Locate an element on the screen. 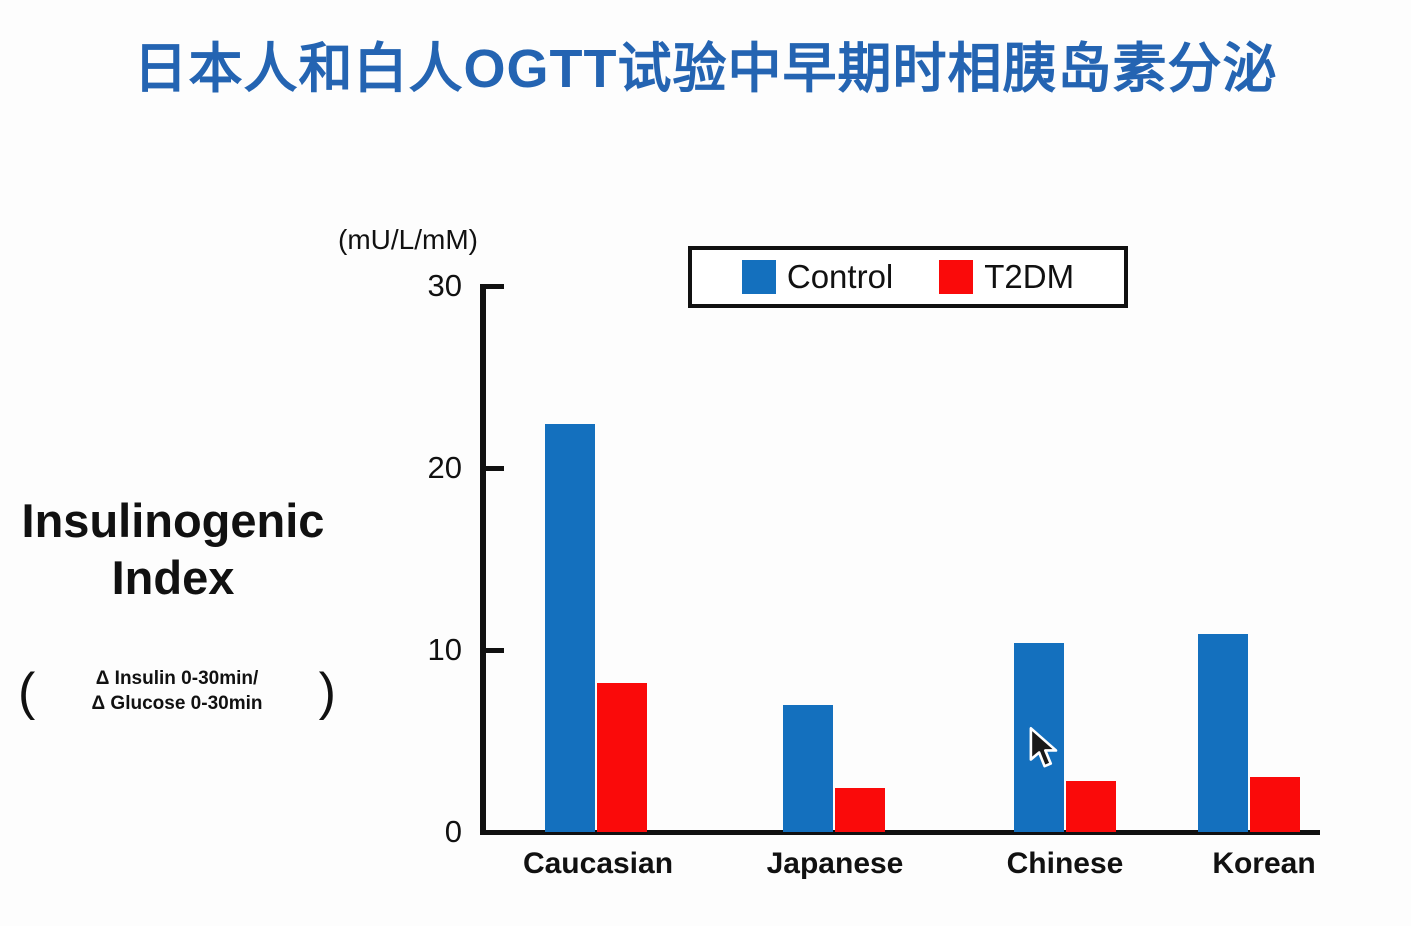  mouse-cursor-icon is located at coordinates (1043, 747).